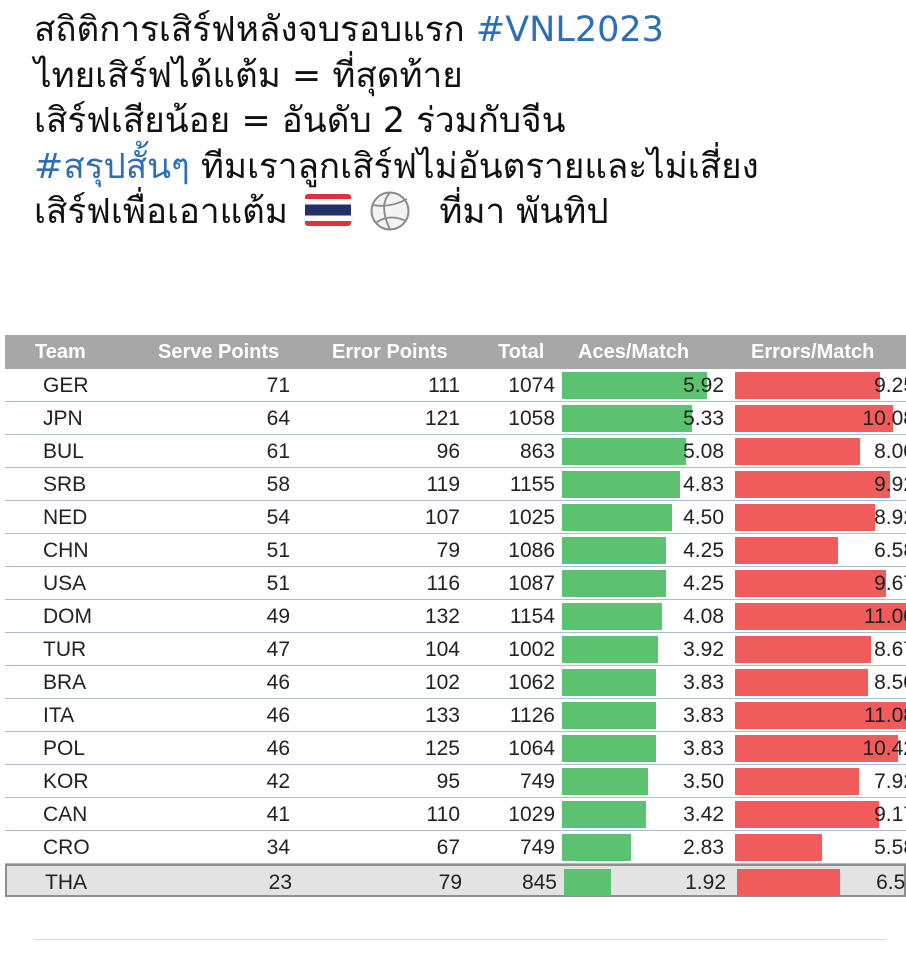  I want to click on errors-per-match-cell: 9.92, so click(890, 484).